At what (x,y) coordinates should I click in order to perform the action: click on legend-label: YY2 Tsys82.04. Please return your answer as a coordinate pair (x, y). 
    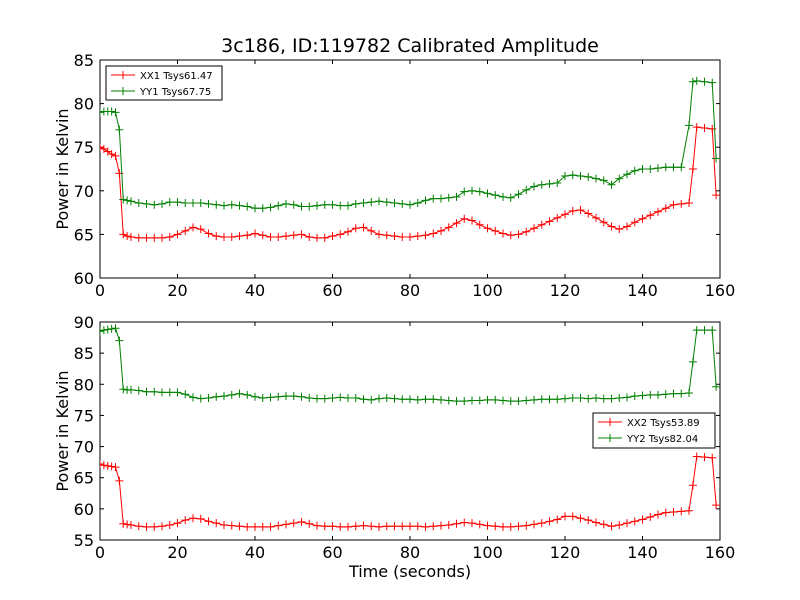
    Looking at the image, I should click on (662, 439).